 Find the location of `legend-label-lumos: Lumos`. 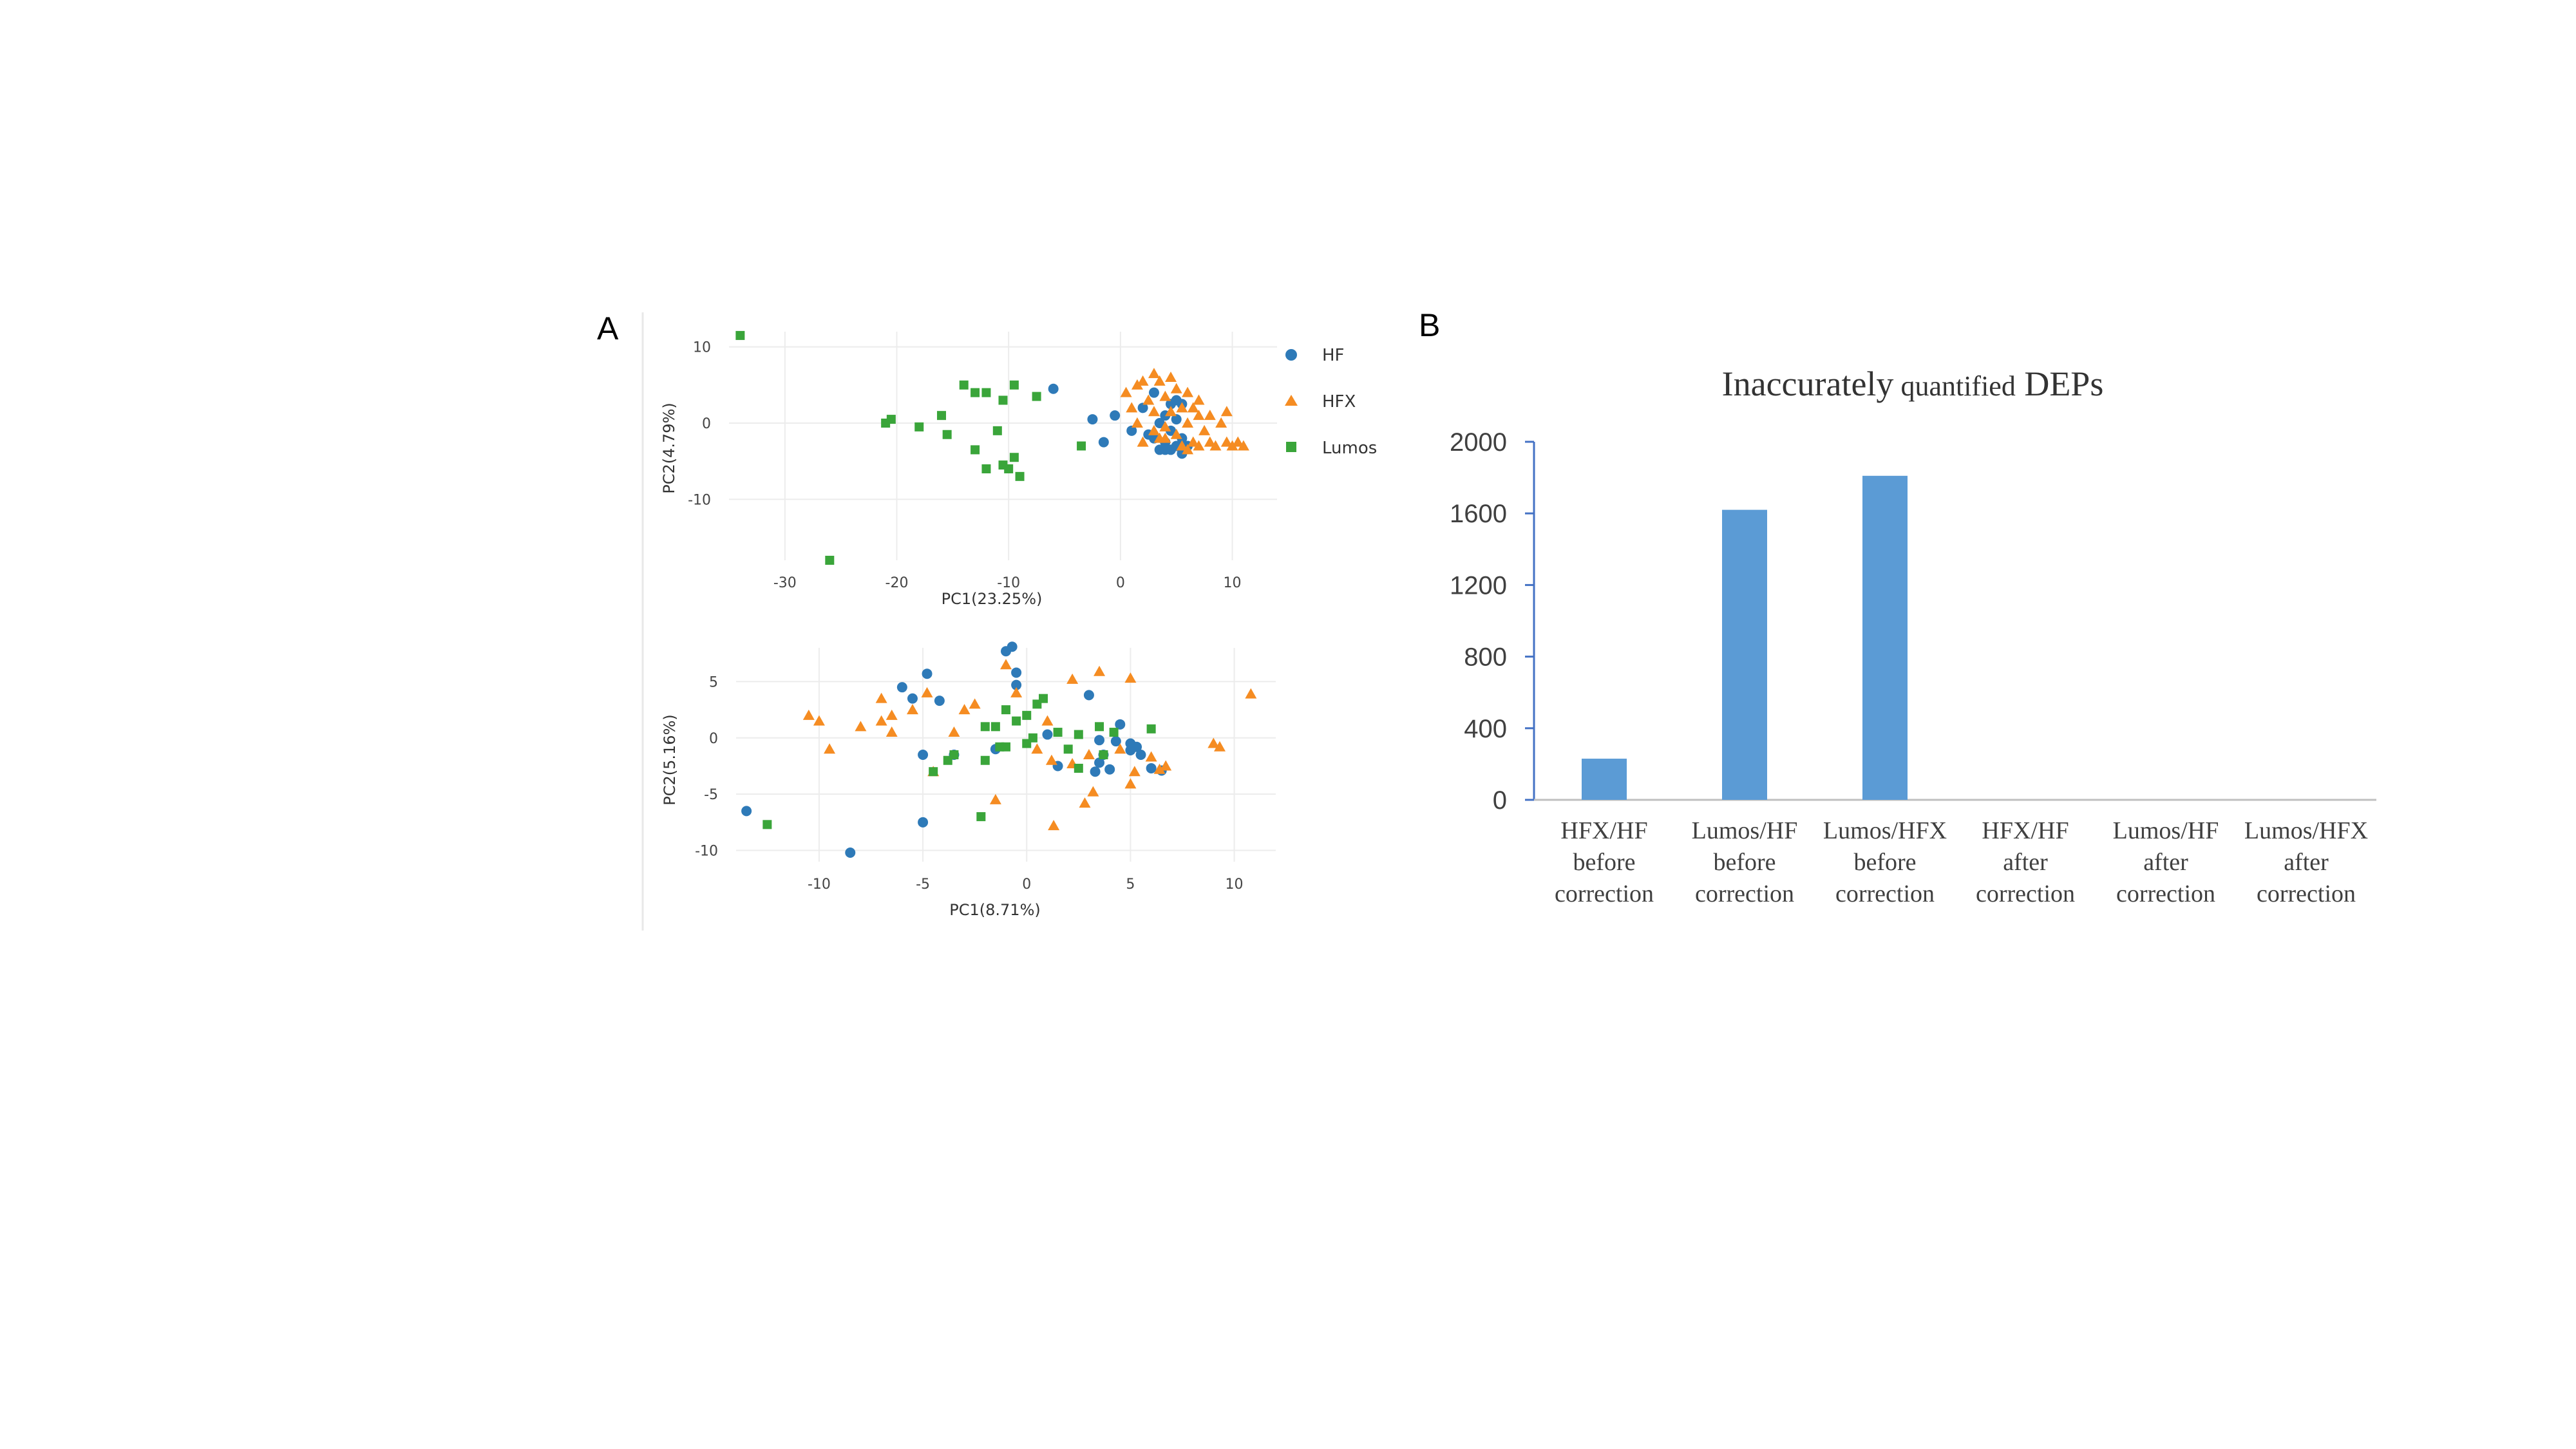

legend-label-lumos: Lumos is located at coordinates (1349, 448).